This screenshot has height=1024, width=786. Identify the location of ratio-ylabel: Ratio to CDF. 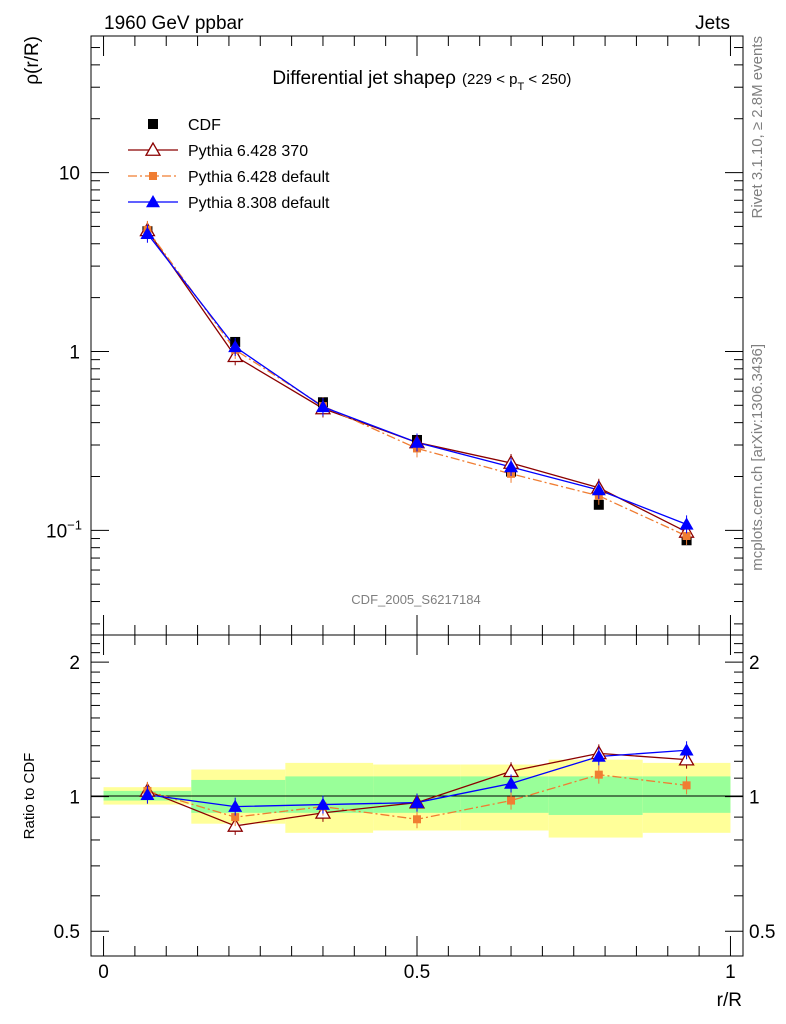
(29, 796).